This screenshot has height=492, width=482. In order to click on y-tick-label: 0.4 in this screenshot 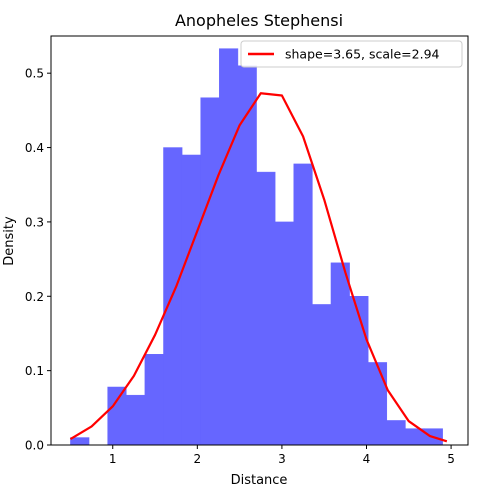, I will do `click(34, 148)`.